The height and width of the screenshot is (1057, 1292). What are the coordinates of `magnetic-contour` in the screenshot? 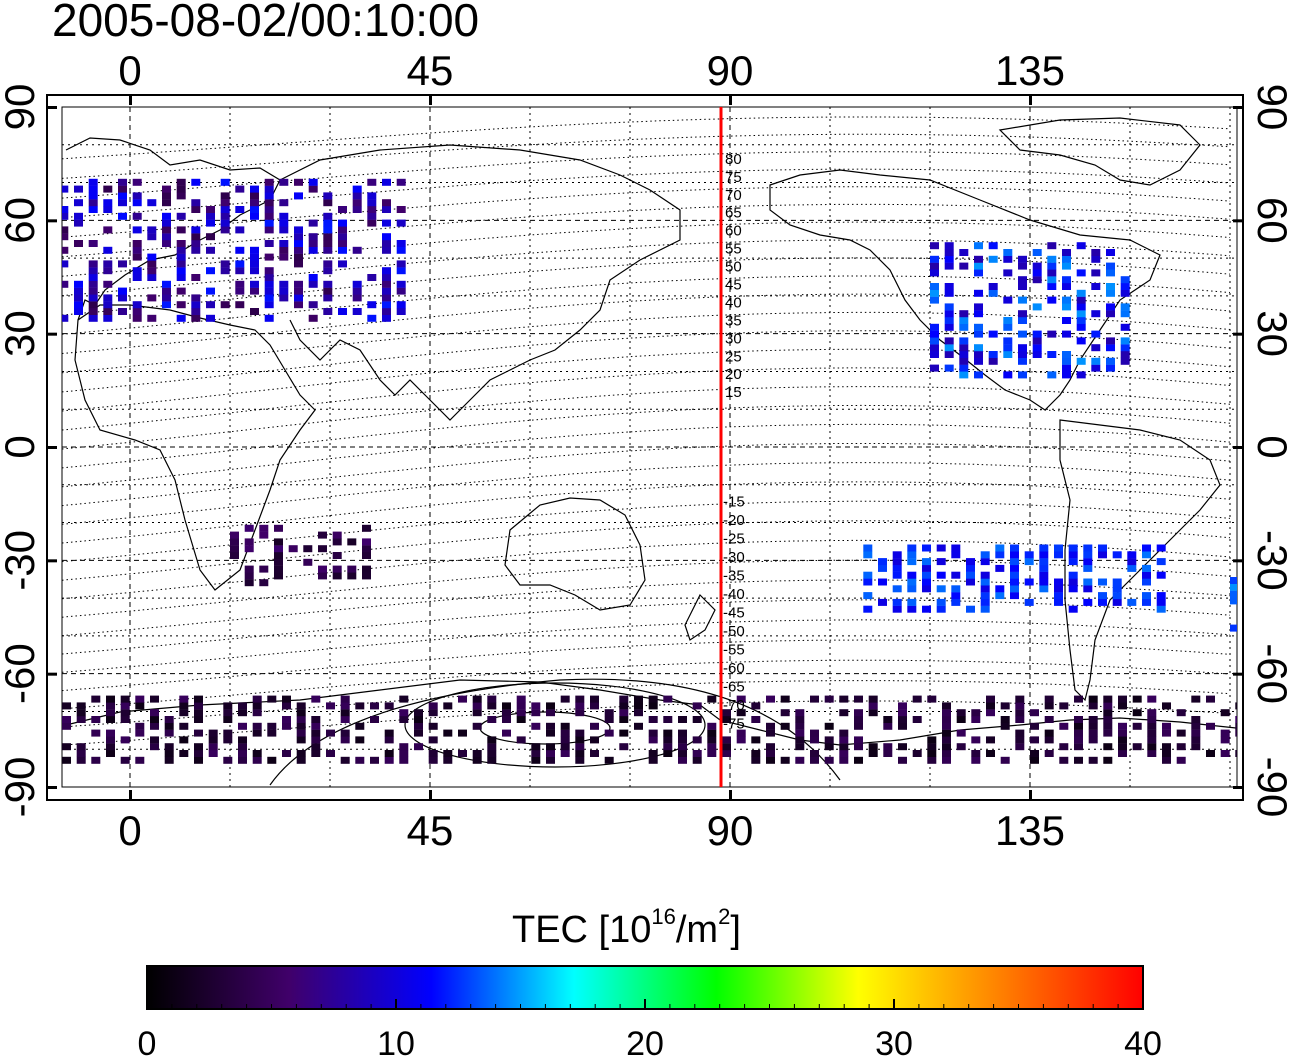 It's located at (646, 723).